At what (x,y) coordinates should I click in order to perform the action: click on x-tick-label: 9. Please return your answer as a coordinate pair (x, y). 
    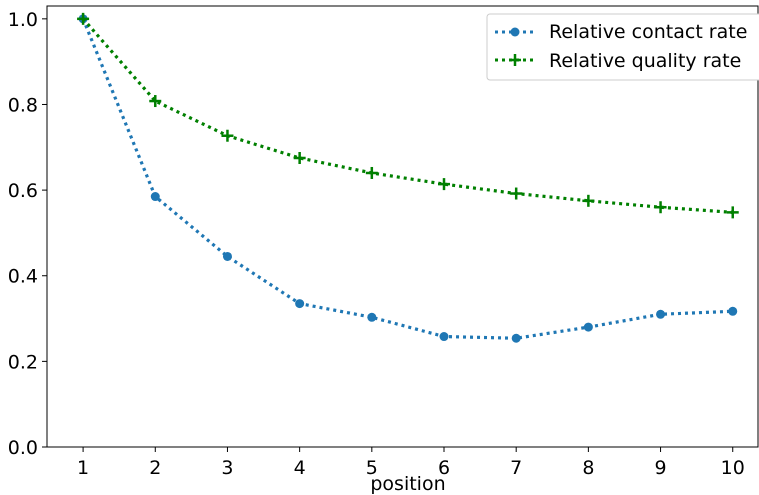
    Looking at the image, I should click on (661, 468).